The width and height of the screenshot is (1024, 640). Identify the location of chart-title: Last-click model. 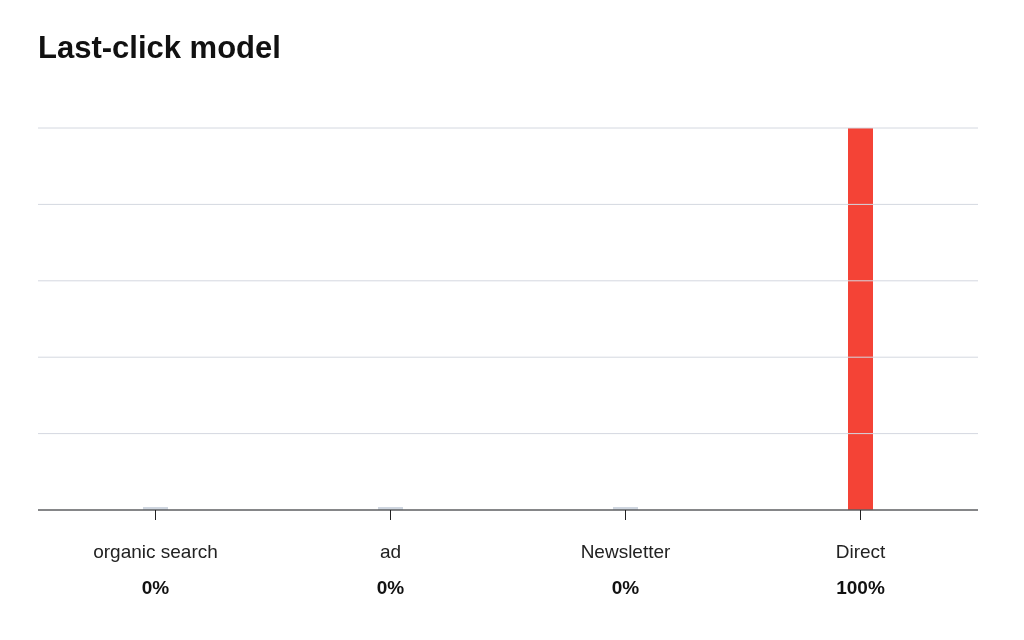
(160, 48).